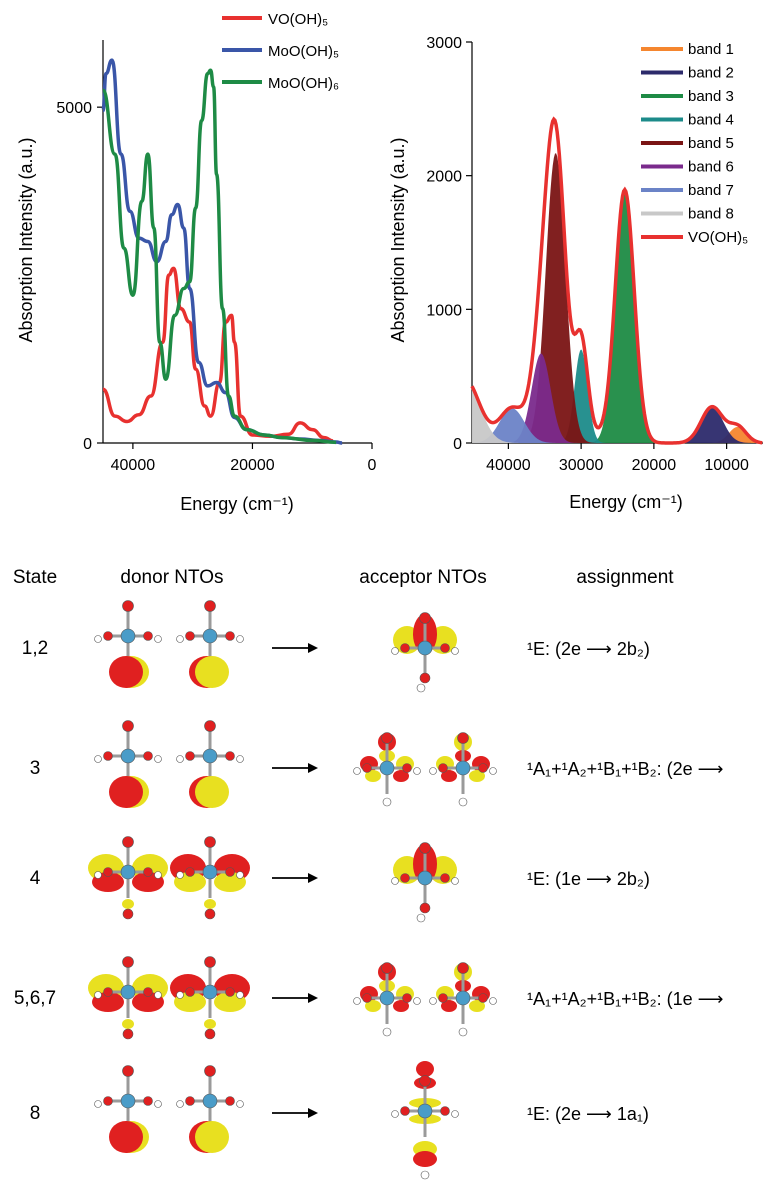 The width and height of the screenshot is (763, 1184). Describe the element at coordinates (26, 239) in the screenshot. I see `left-y-axis-label: Absorption Intensity (a.u.)` at that location.